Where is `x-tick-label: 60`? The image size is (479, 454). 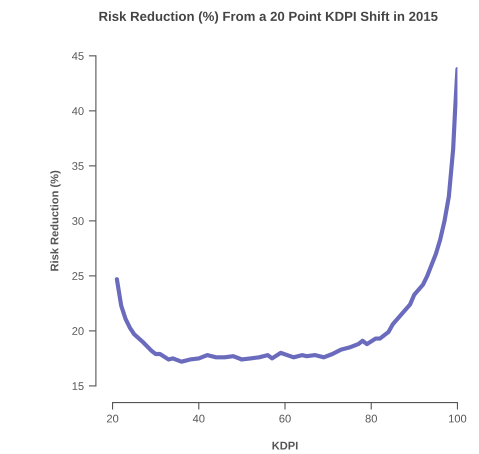
x-tick-label: 60 is located at coordinates (285, 418).